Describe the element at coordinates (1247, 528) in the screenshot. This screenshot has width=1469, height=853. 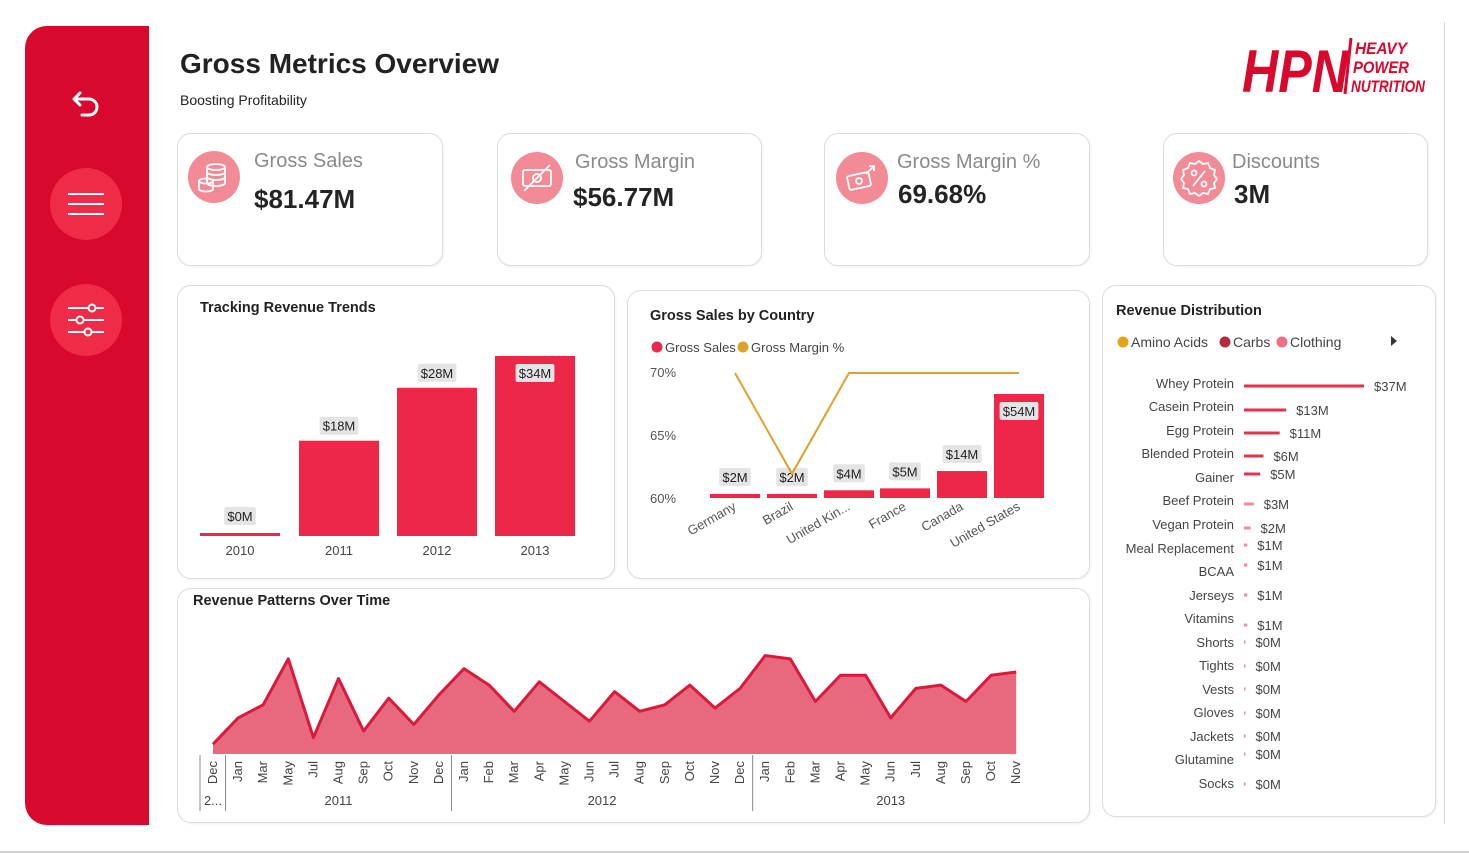
I see `bar-Vegan Protein` at that location.